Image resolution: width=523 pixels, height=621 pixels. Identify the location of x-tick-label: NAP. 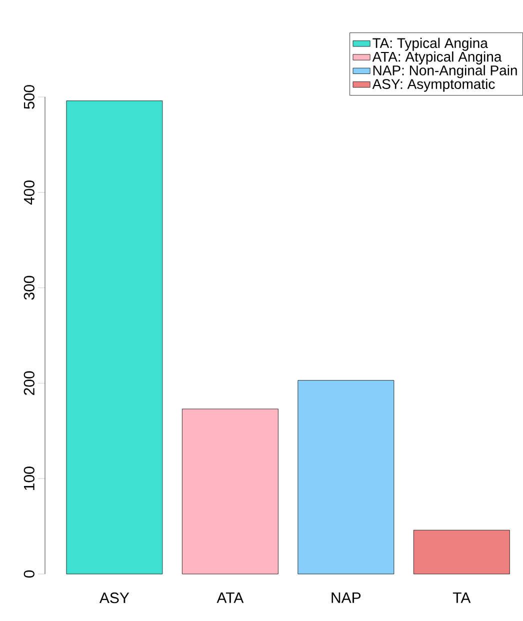
(346, 597).